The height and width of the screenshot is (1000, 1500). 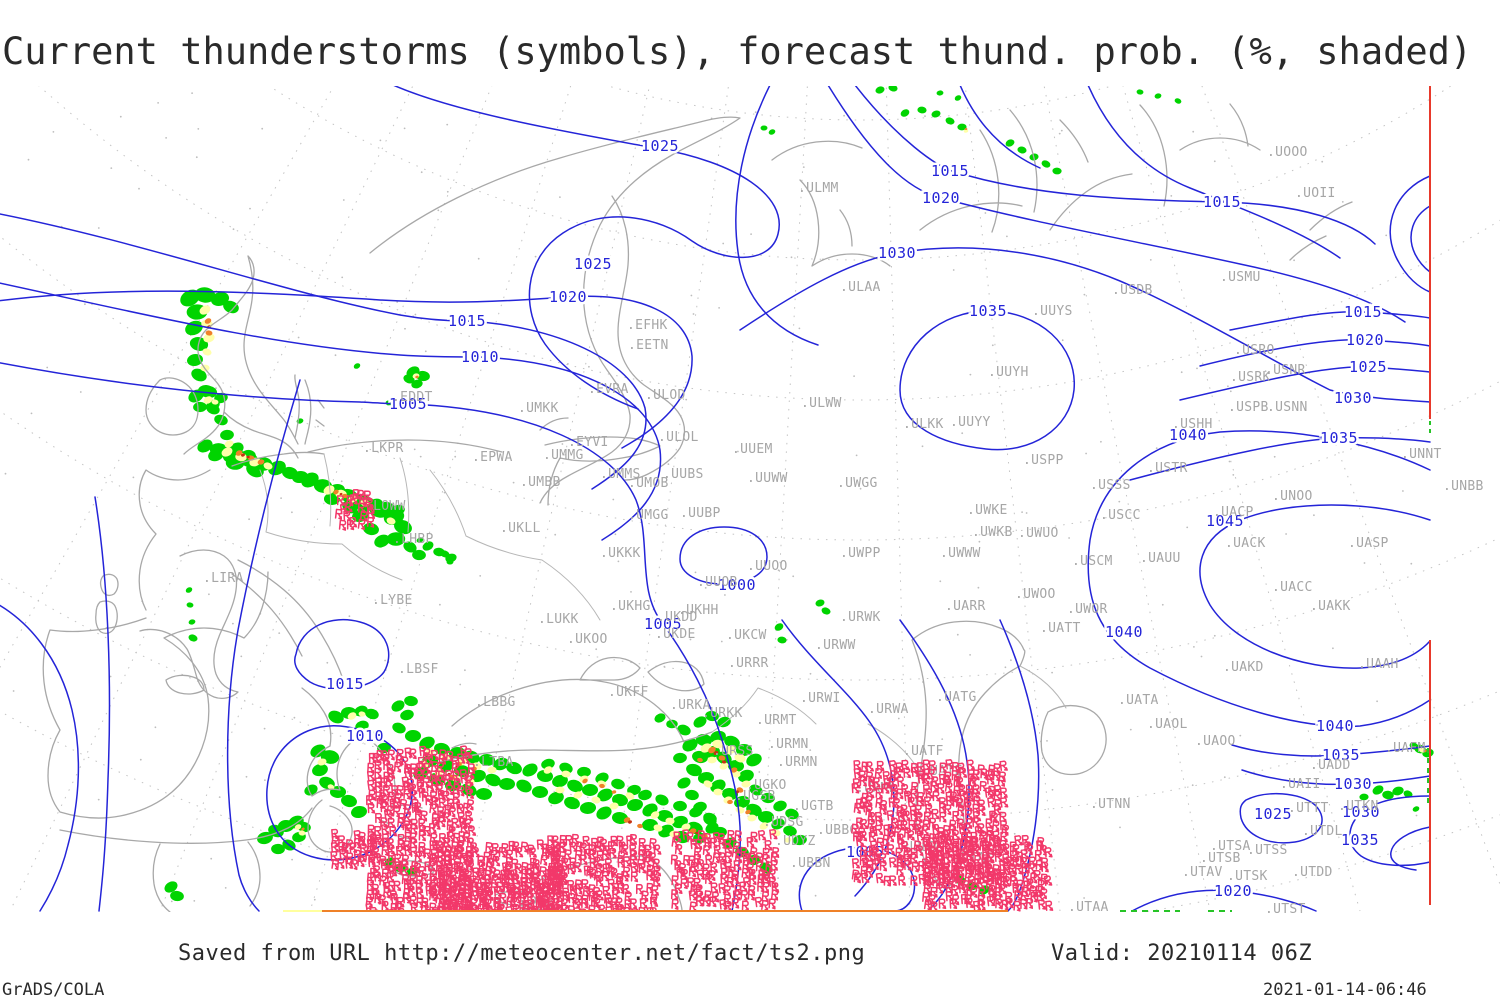 What do you see at coordinates (897, 253) in the screenshot?
I see `isobar-value-label: 1030` at bounding box center [897, 253].